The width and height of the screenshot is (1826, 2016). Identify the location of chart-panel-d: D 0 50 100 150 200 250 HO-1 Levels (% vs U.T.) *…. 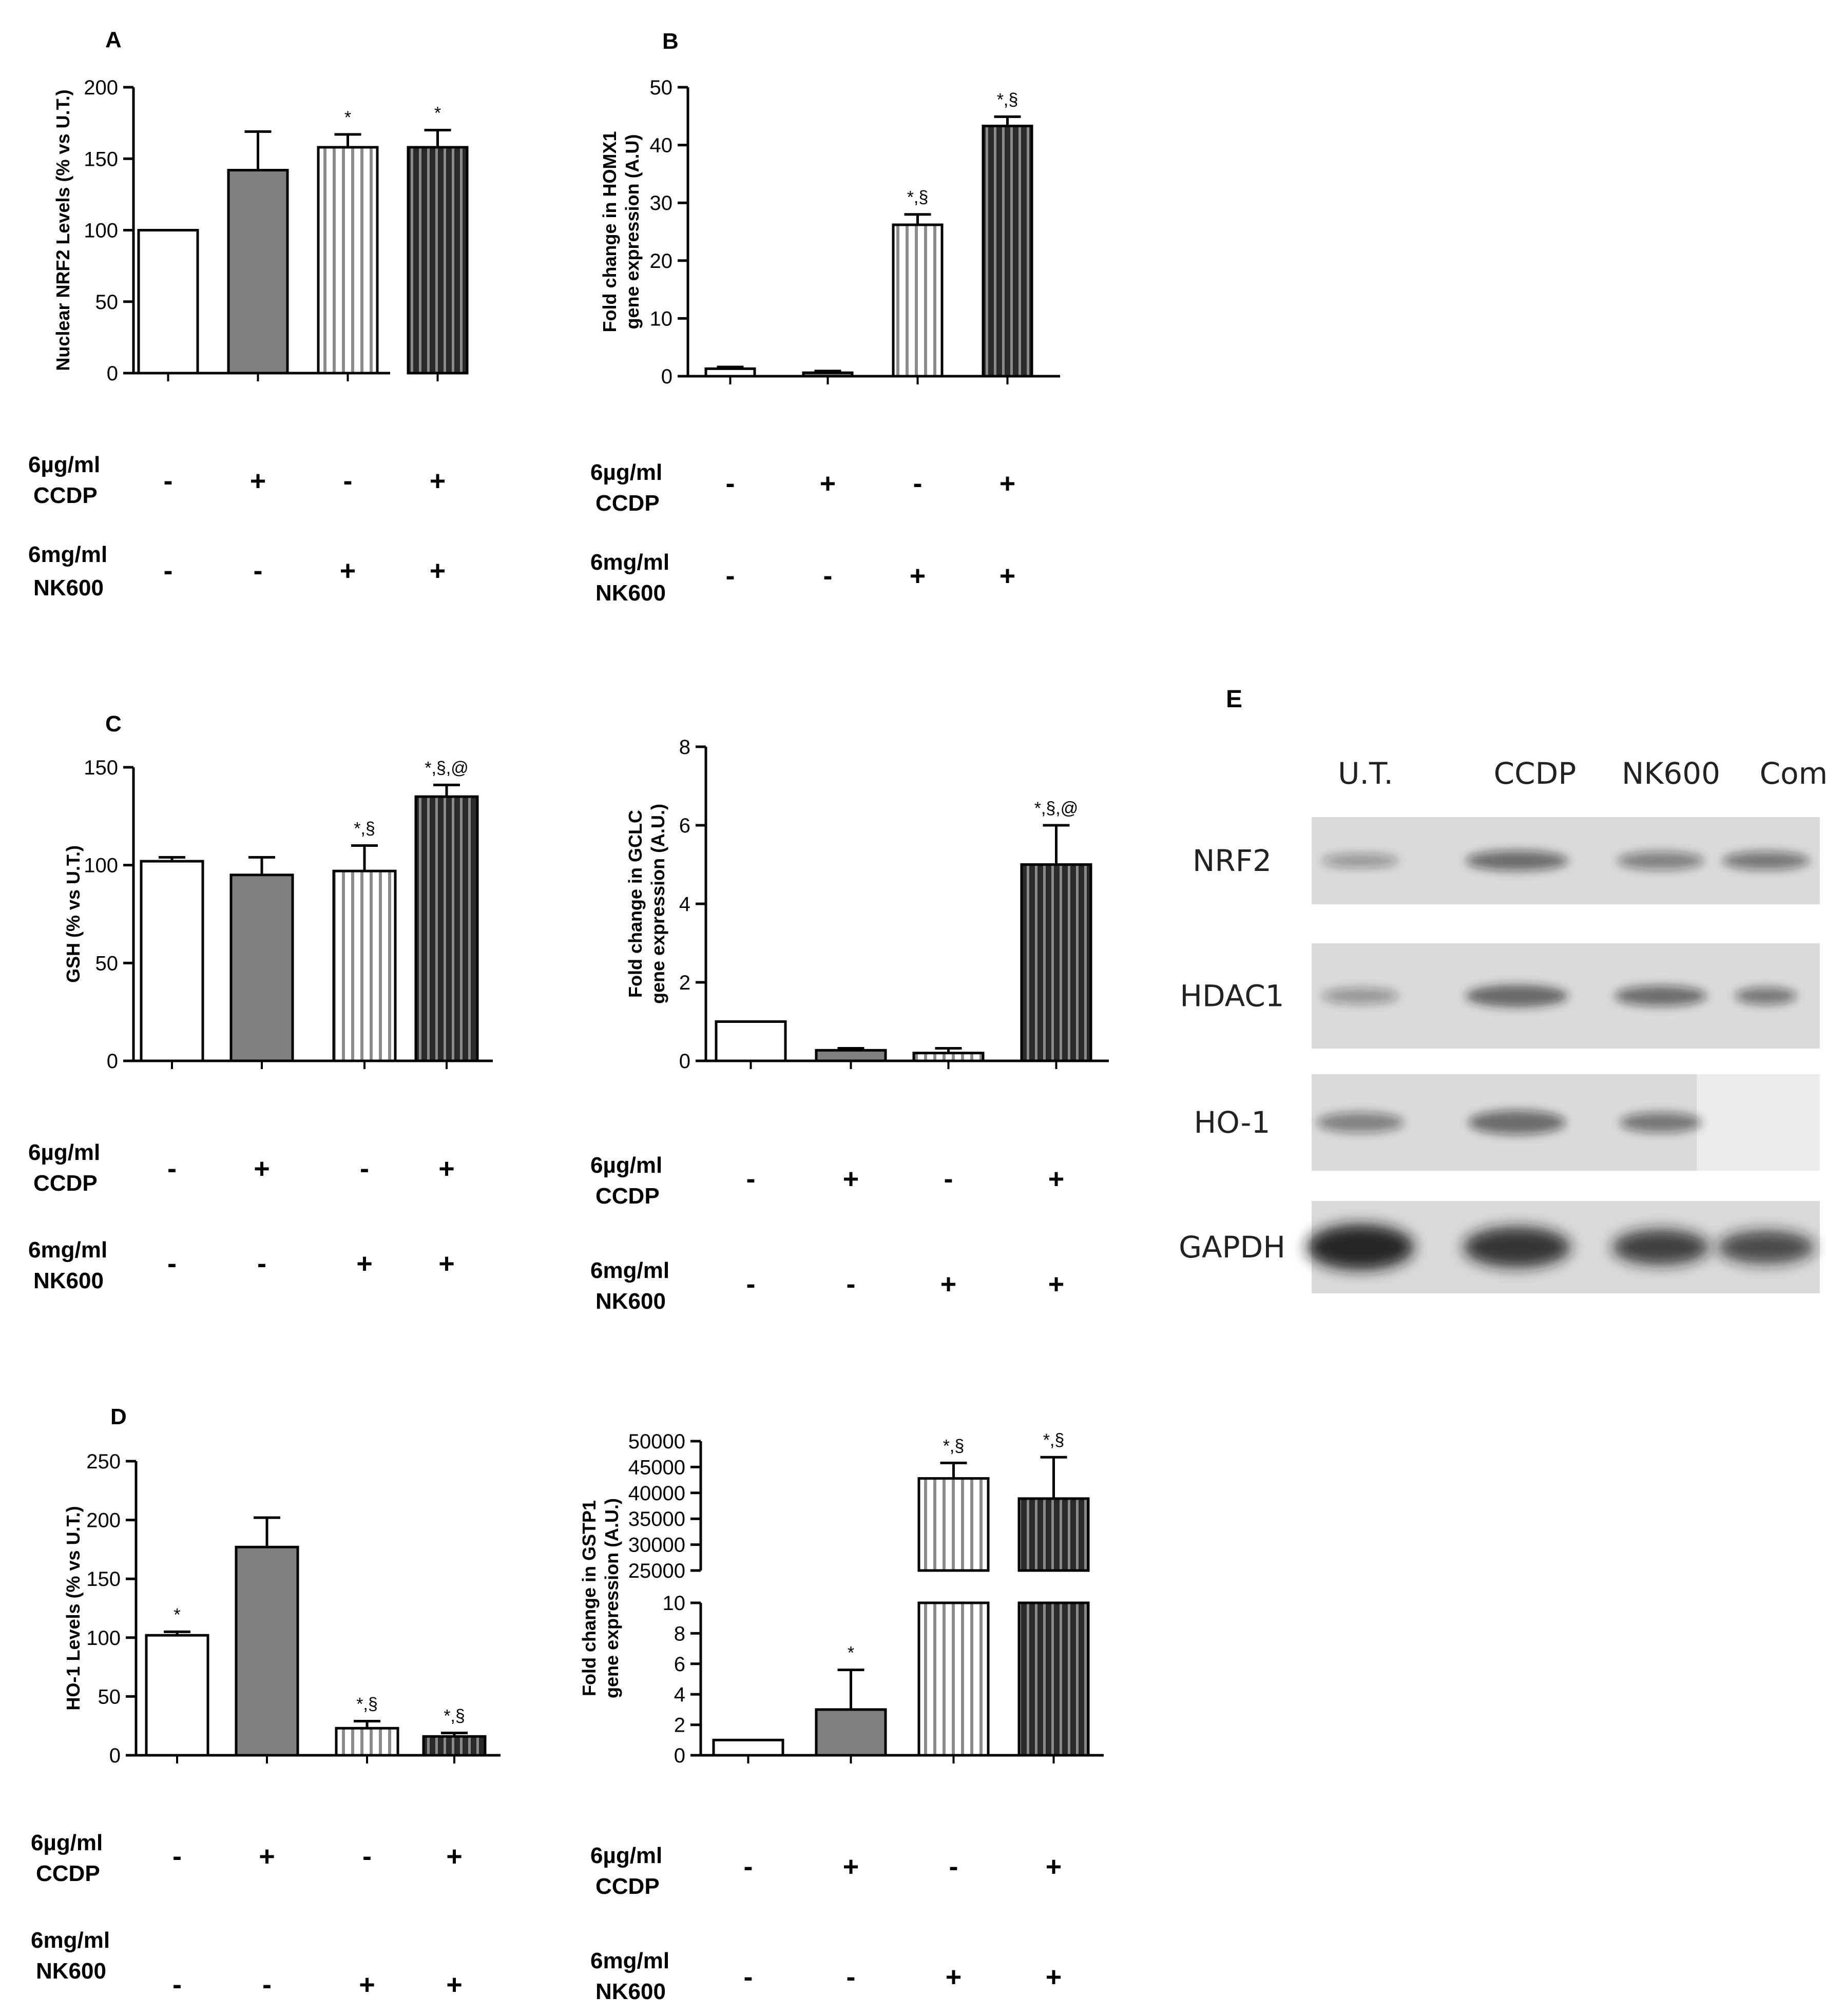
(266, 1702).